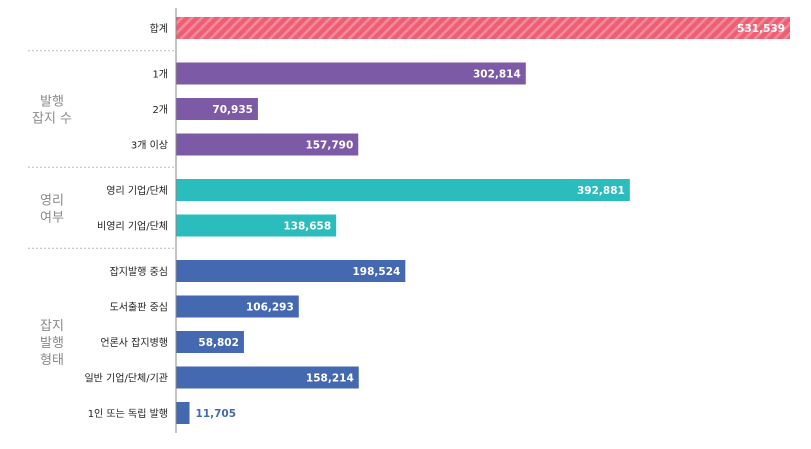 The width and height of the screenshot is (811, 449). I want to click on category-label: 영리 기업/단체, so click(137, 190).